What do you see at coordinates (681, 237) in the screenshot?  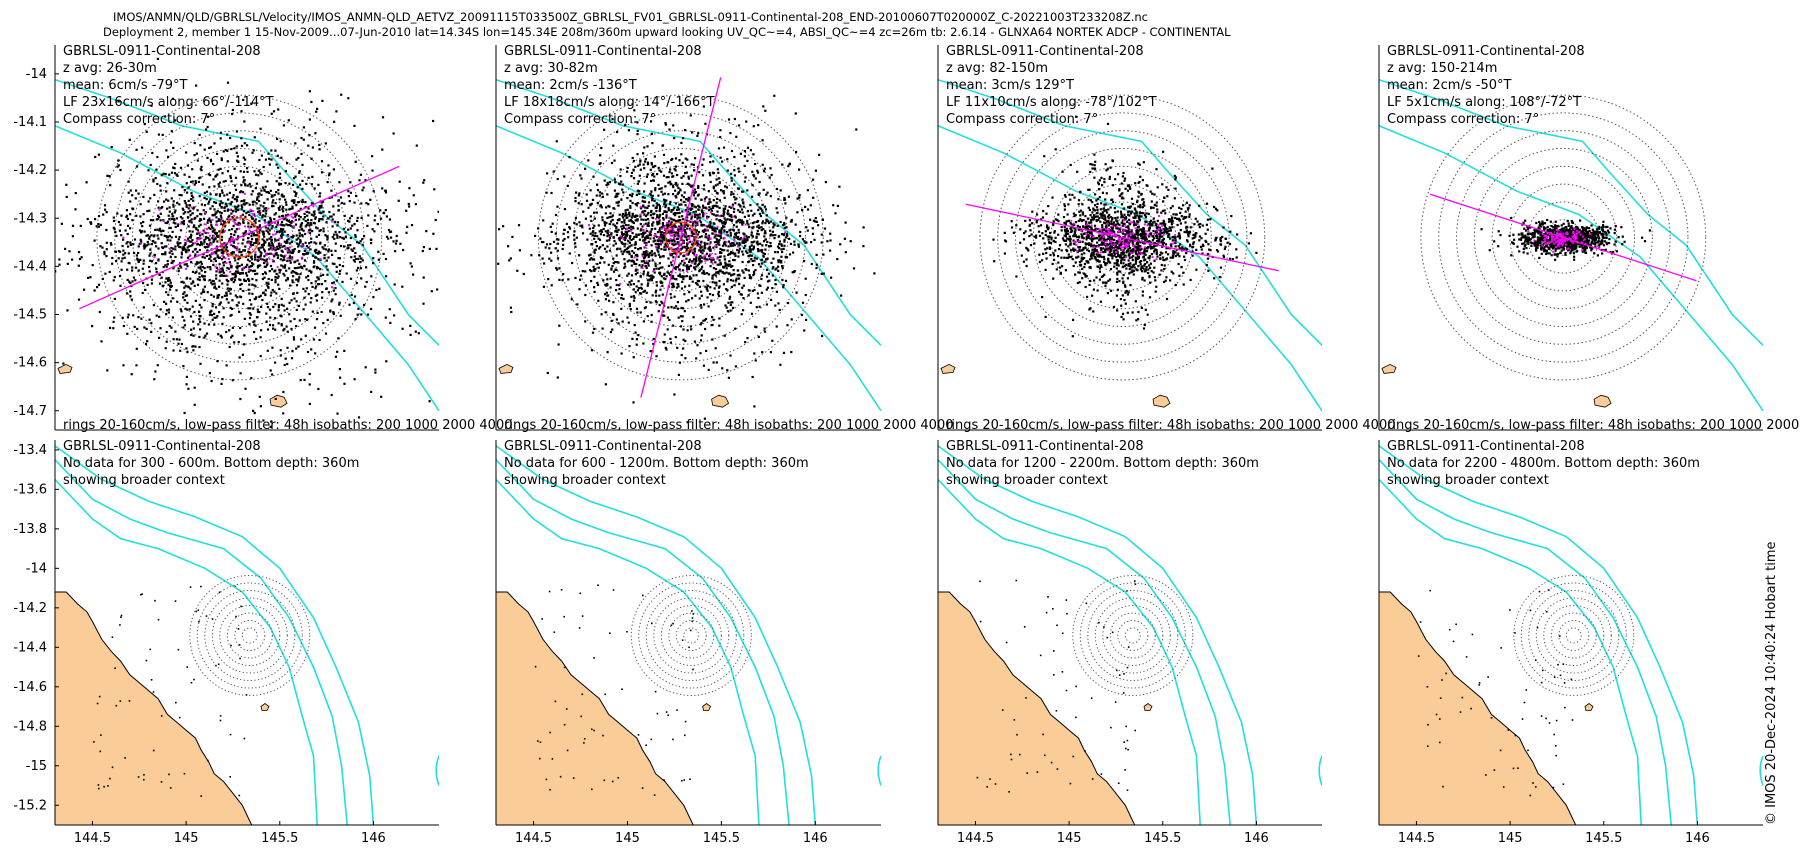 I see `ring-120cms` at bounding box center [681, 237].